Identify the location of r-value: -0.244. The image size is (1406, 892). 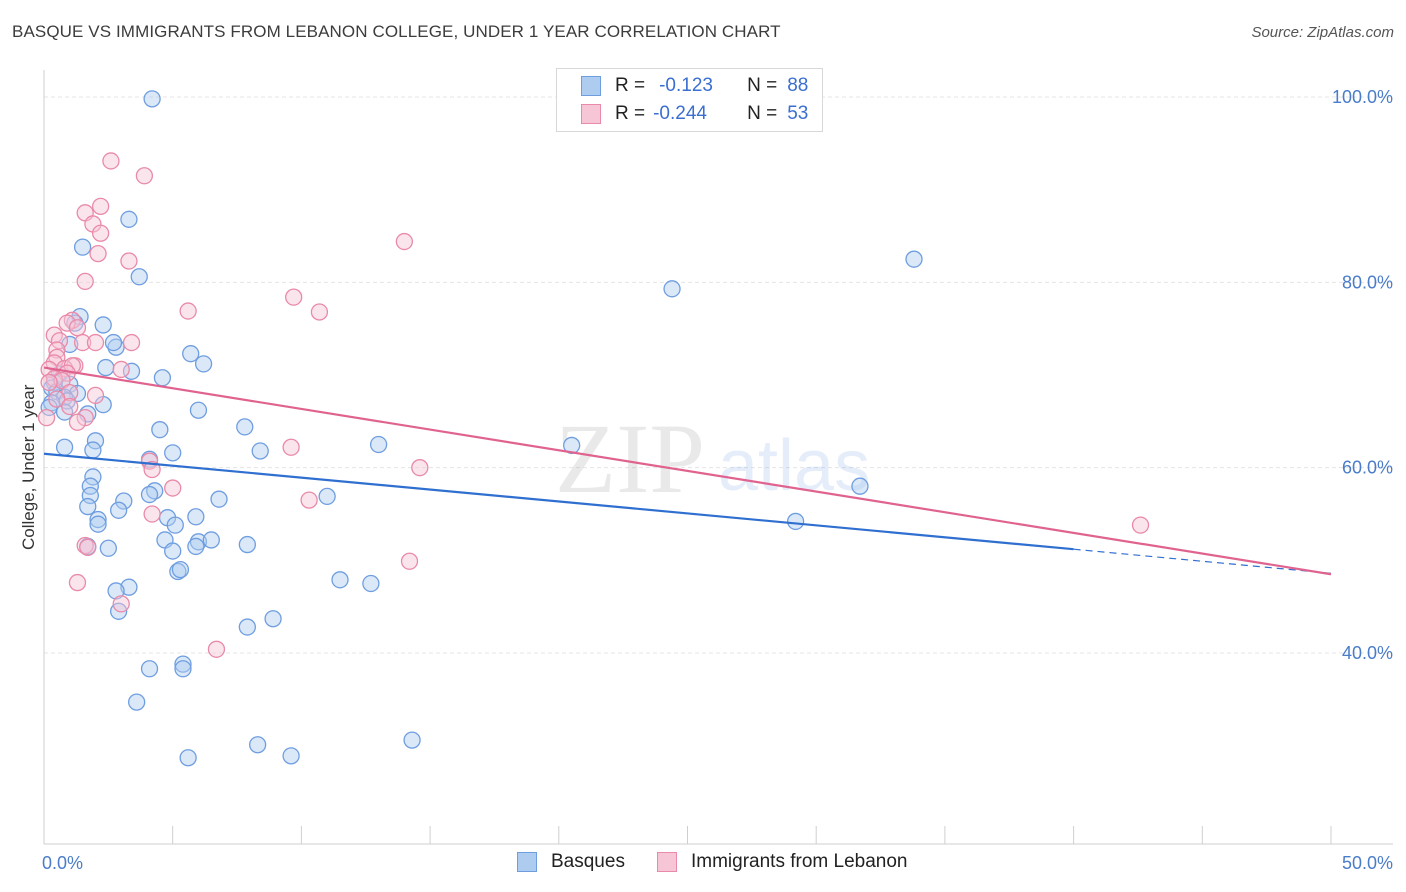
(680, 113).